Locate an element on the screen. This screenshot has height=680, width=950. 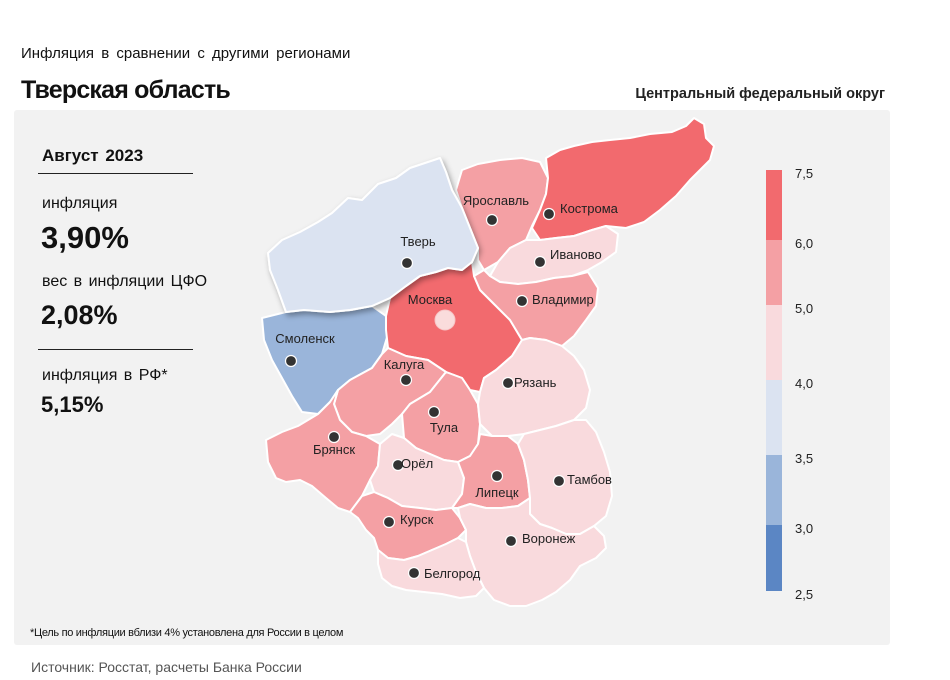
inflation-value: 3,90% is located at coordinates (85, 237).